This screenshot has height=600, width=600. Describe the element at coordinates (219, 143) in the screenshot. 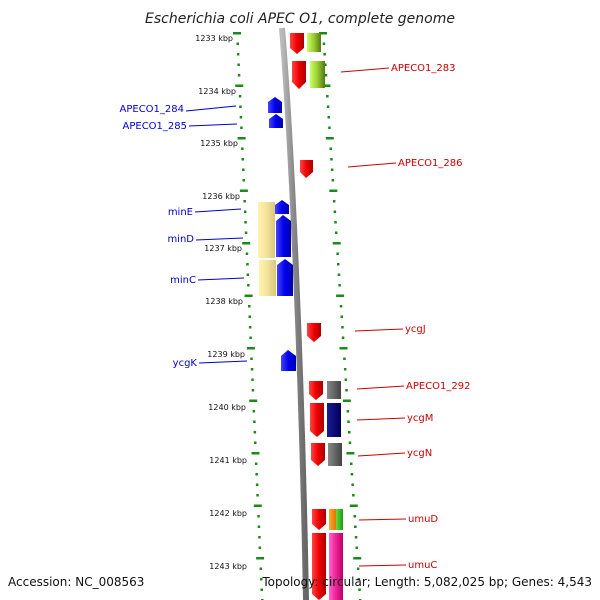

I see `tick-label: 1235 kbp` at that location.